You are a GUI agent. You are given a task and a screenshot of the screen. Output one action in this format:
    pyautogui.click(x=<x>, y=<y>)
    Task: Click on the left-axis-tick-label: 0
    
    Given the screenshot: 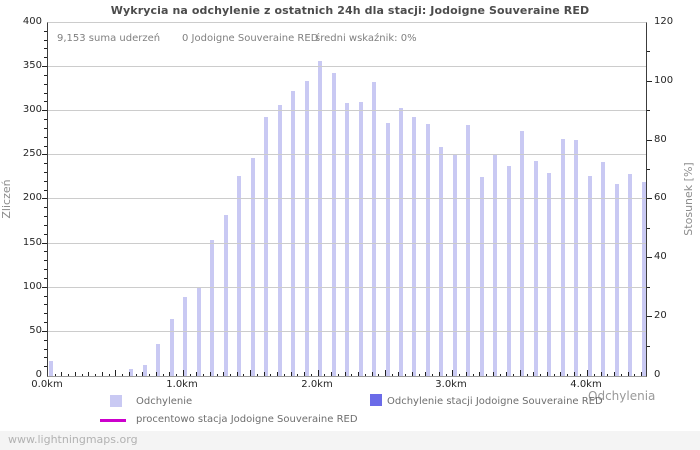 What is the action you would take?
    pyautogui.click(x=38, y=374)
    